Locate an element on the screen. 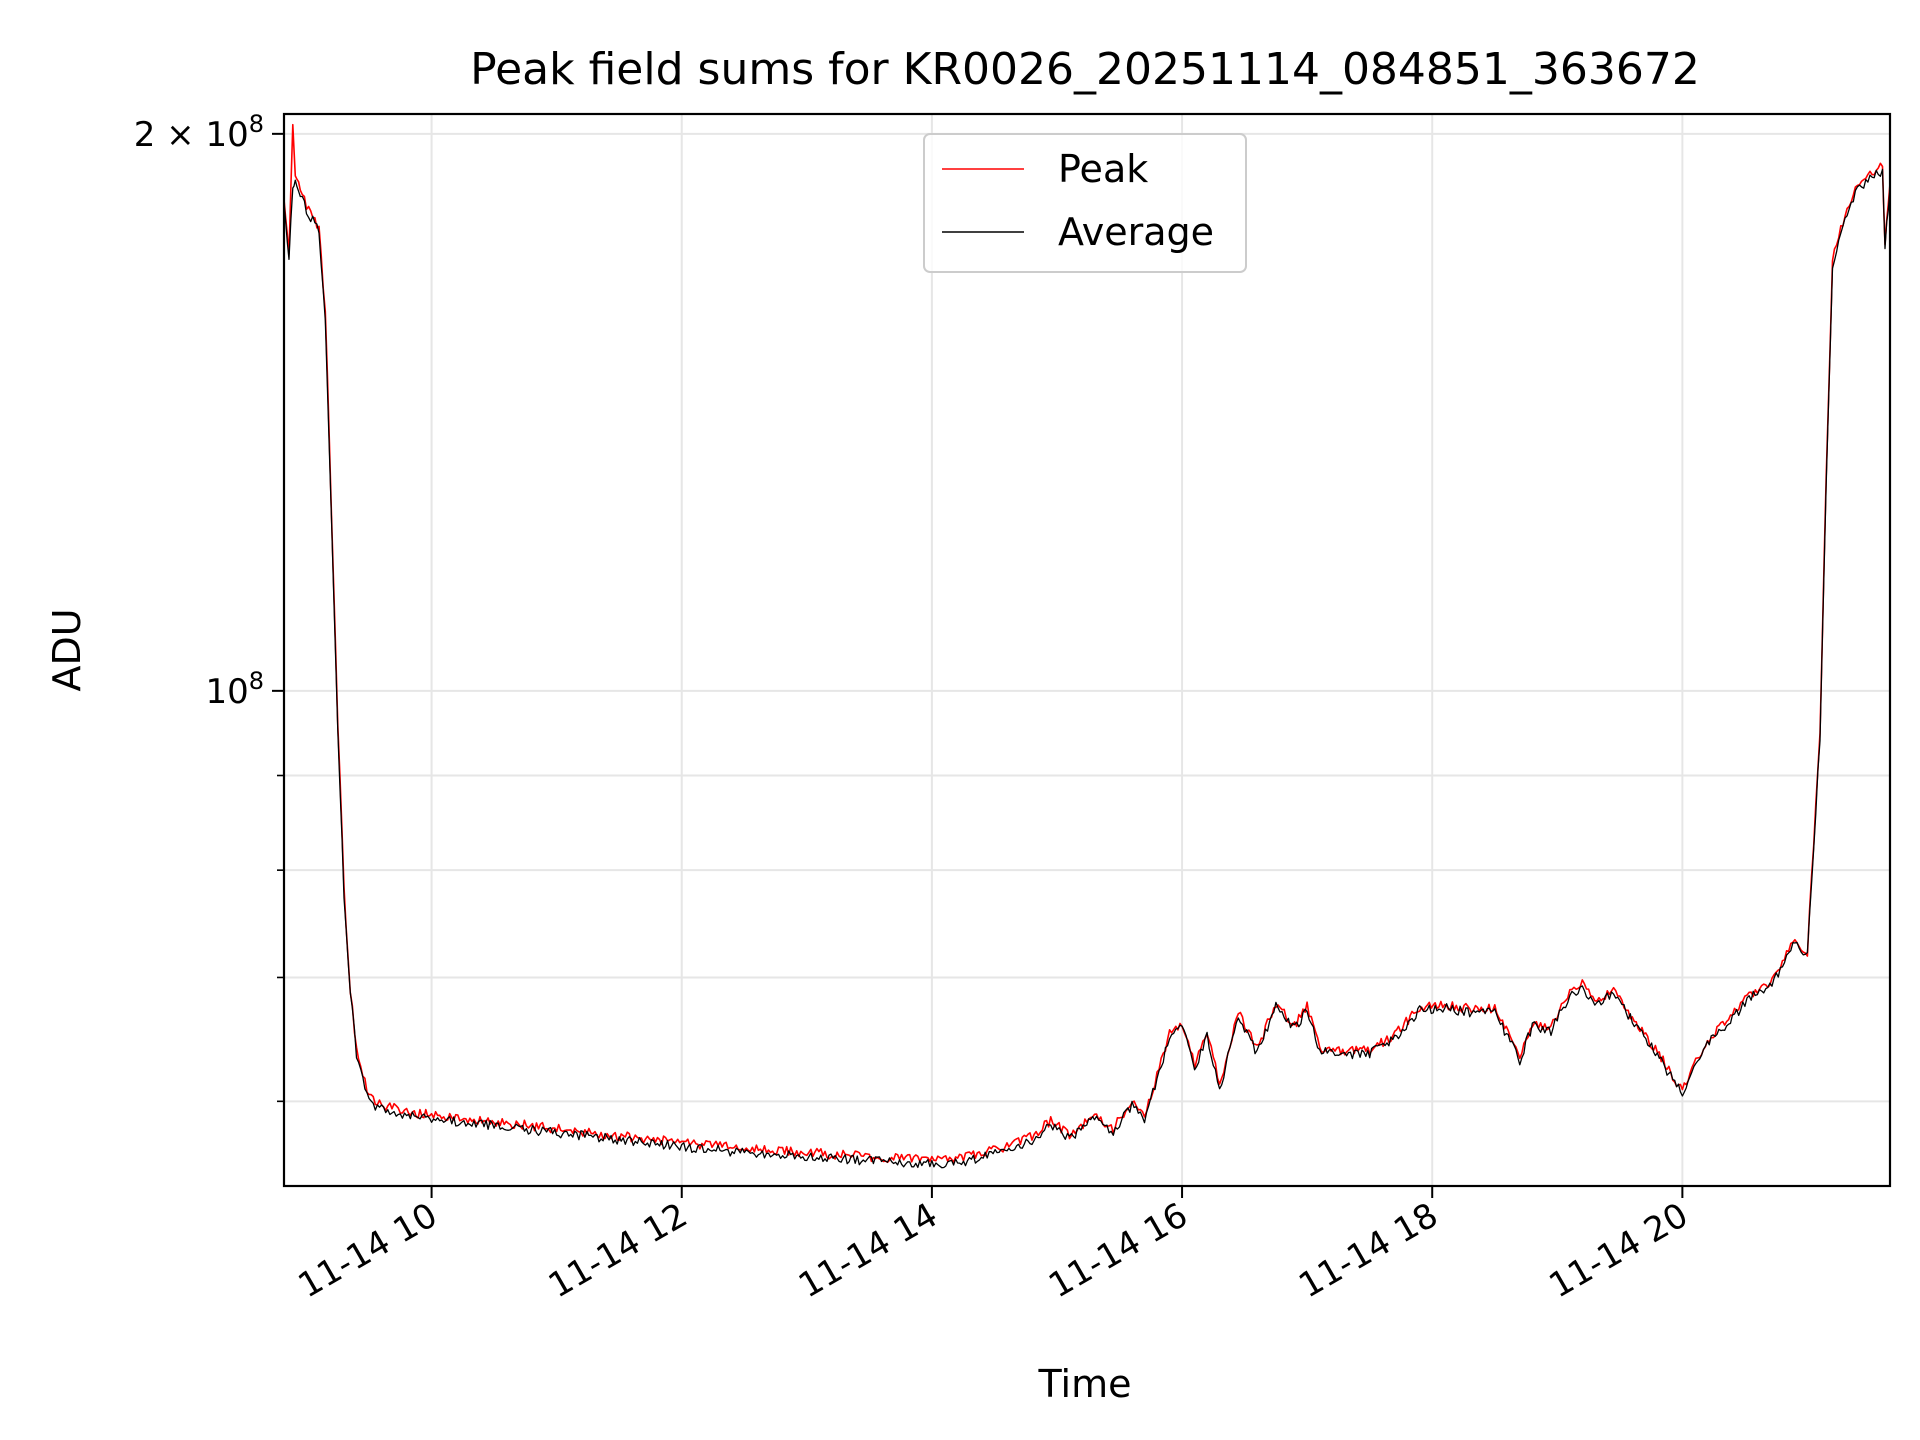 The width and height of the screenshot is (1920, 1440). y-tick-label: 2 × 10⁸ is located at coordinates (199, 132).